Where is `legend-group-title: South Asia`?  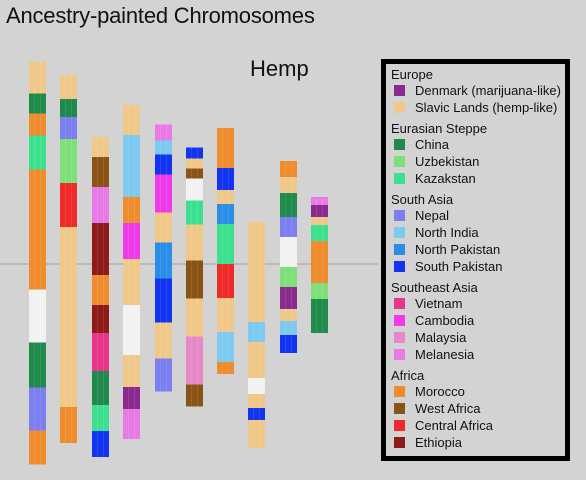
legend-group-title: South Asia is located at coordinates (422, 199).